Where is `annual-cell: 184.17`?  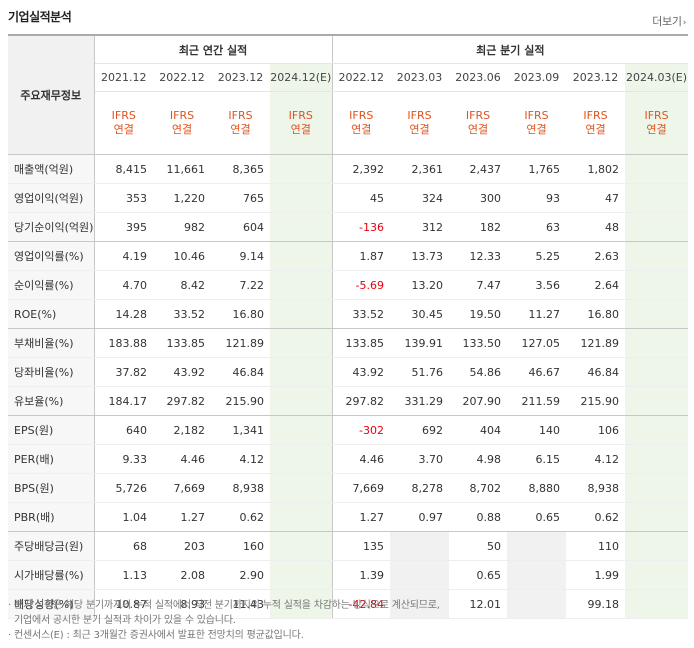 annual-cell: 184.17 is located at coordinates (123, 401).